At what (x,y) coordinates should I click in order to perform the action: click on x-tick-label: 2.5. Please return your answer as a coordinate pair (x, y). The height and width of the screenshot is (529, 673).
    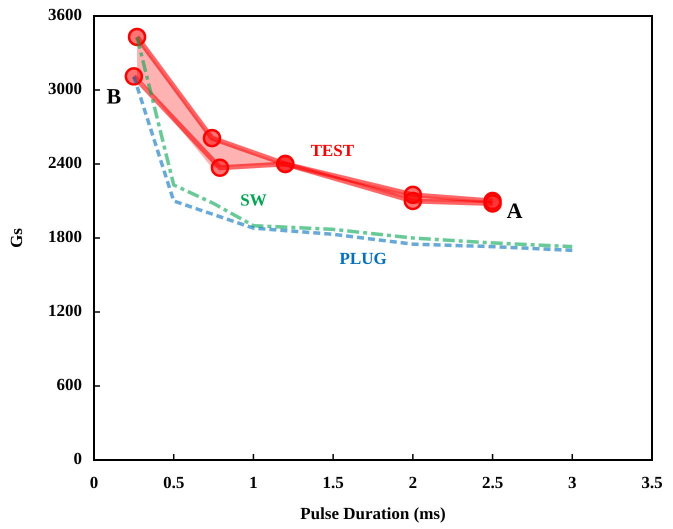
    Looking at the image, I should click on (493, 482).